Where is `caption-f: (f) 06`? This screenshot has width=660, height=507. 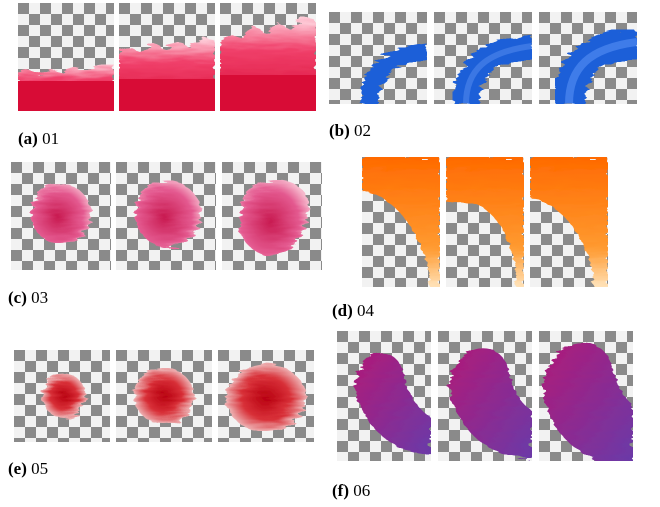
caption-f: (f) 06 is located at coordinates (351, 490).